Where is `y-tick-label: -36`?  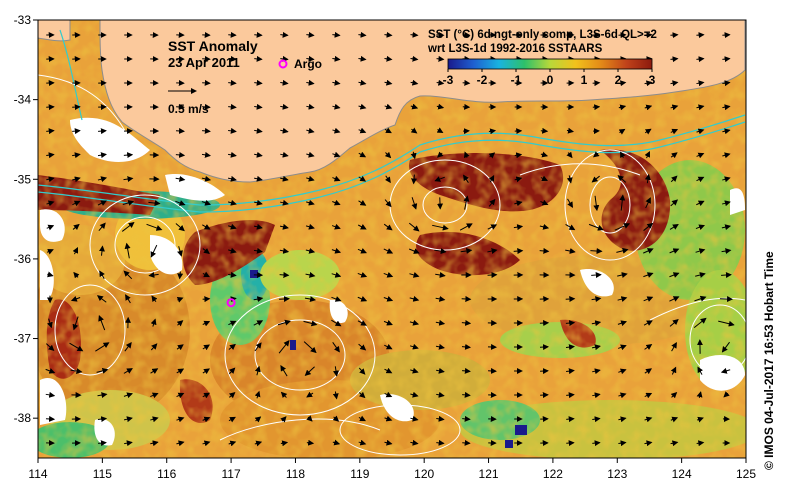 y-tick-label: -36 is located at coordinates (23, 259).